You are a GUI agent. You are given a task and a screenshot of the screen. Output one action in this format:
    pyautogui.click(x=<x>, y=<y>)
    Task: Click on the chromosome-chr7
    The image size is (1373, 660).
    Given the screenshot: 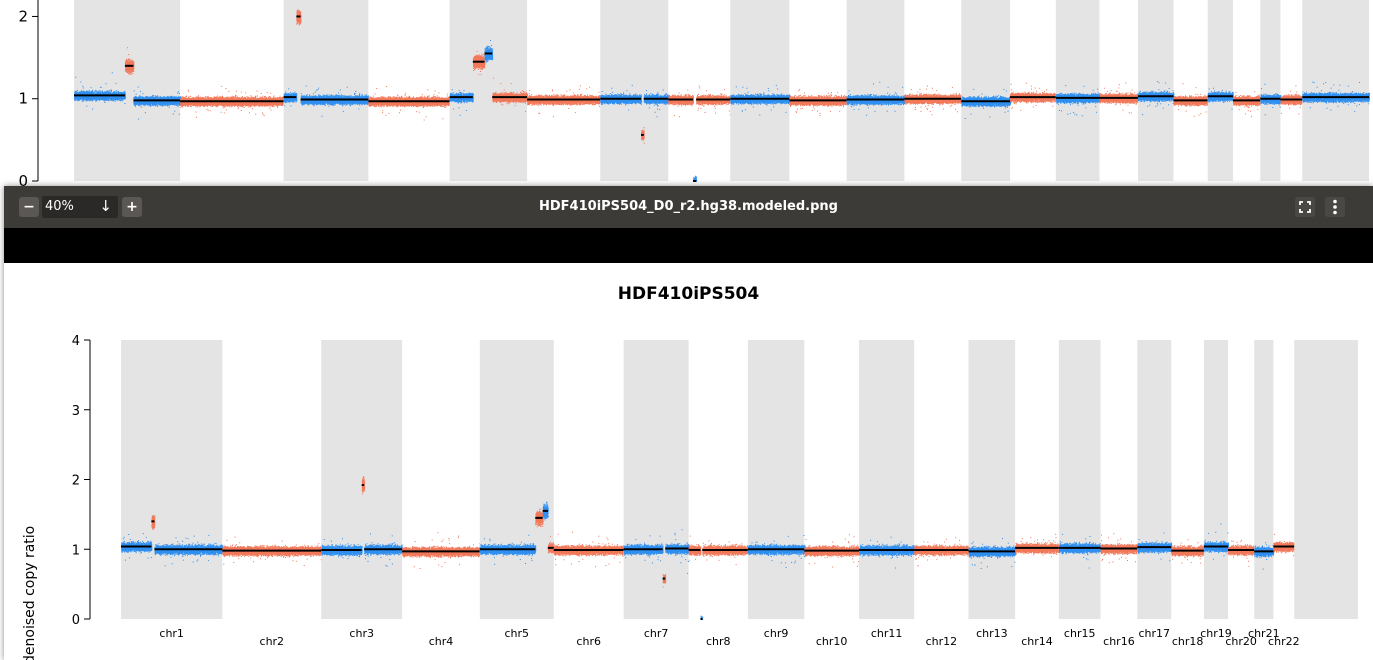 What is the action you would take?
    pyautogui.click(x=635, y=90)
    